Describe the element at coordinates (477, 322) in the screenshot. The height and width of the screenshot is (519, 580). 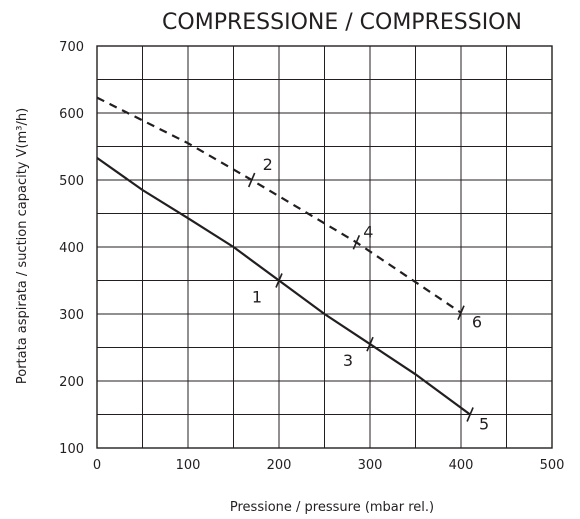
I see `point-label: 6` at that location.